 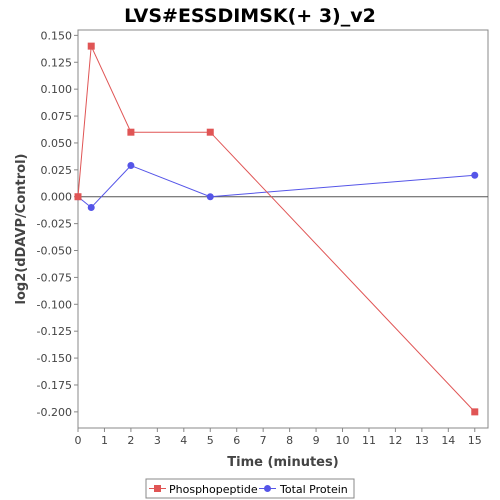 What do you see at coordinates (183, 440) in the screenshot?
I see `x-tick-label: 4` at bounding box center [183, 440].